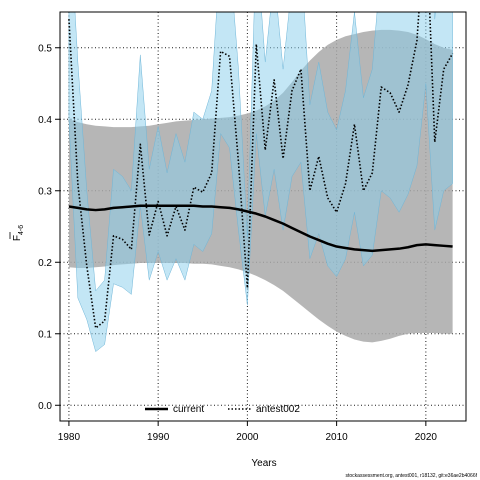 The image size is (480, 480). Describe the element at coordinates (49, 227) in the screenshot. I see `y-axis: 0.0 0.1 0.2 0.3 0.4 0.5` at that location.